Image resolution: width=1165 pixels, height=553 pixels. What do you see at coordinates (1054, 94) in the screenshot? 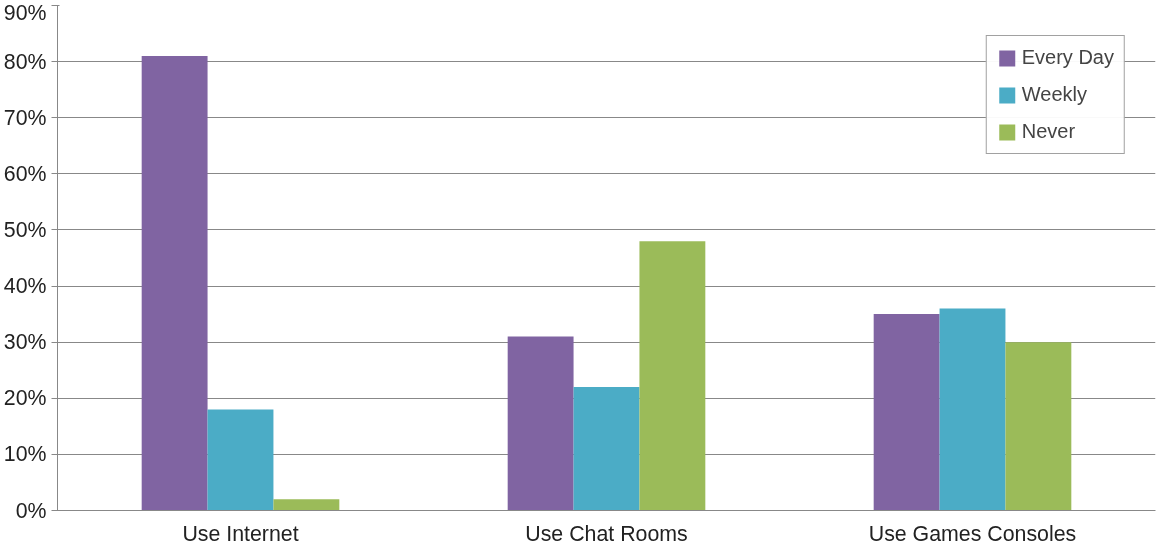
I see `legend-label: Weekly` at bounding box center [1054, 94].